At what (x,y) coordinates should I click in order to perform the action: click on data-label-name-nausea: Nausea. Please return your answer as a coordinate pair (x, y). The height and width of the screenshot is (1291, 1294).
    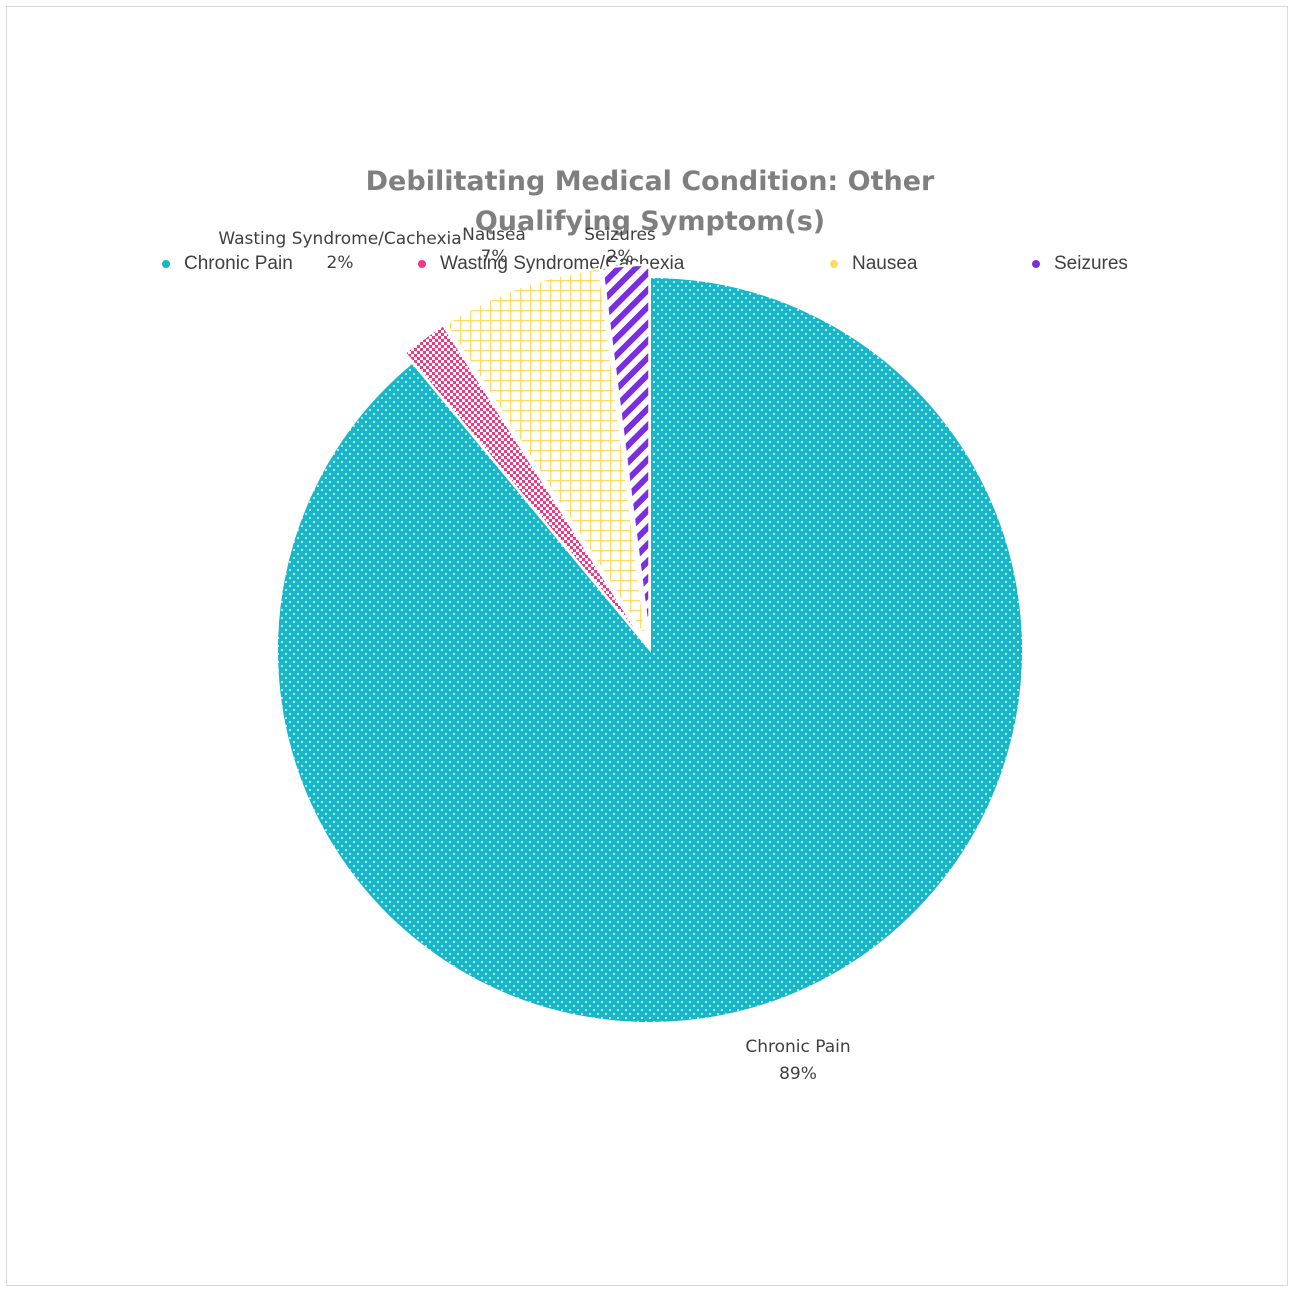
    Looking at the image, I should click on (494, 235).